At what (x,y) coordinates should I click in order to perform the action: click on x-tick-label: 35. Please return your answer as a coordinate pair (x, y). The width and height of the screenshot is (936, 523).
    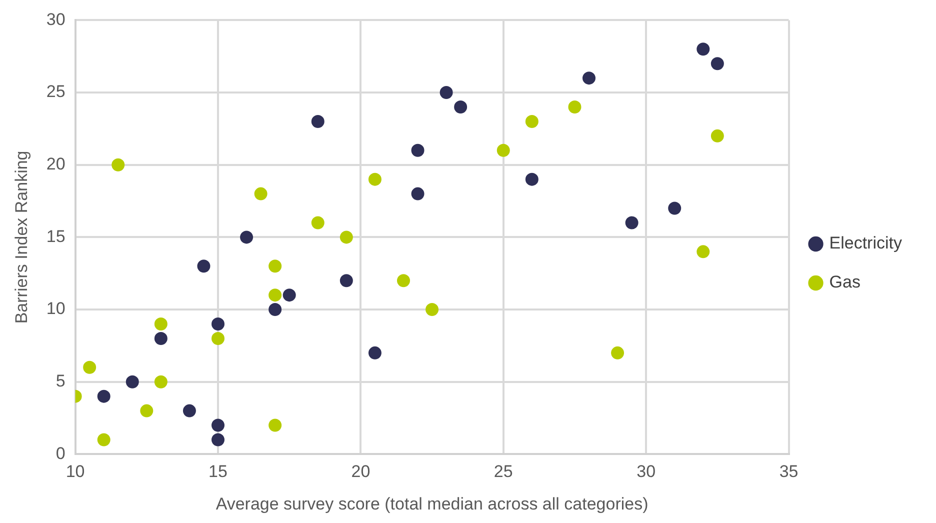
    Looking at the image, I should click on (788, 472).